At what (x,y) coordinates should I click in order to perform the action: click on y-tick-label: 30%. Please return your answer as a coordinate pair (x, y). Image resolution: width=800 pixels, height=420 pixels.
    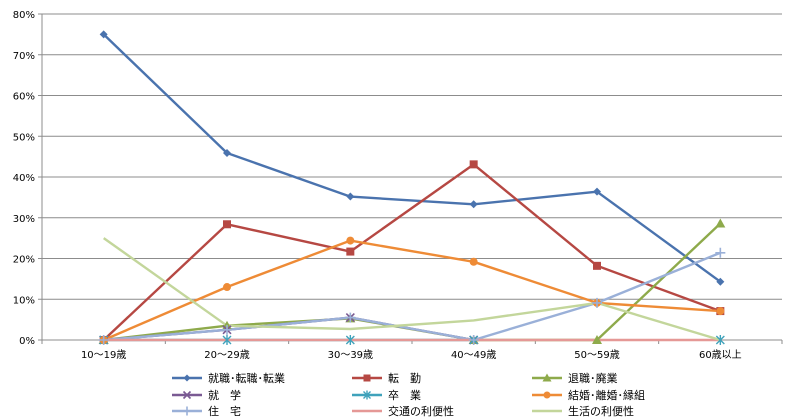
    Looking at the image, I should click on (24, 219).